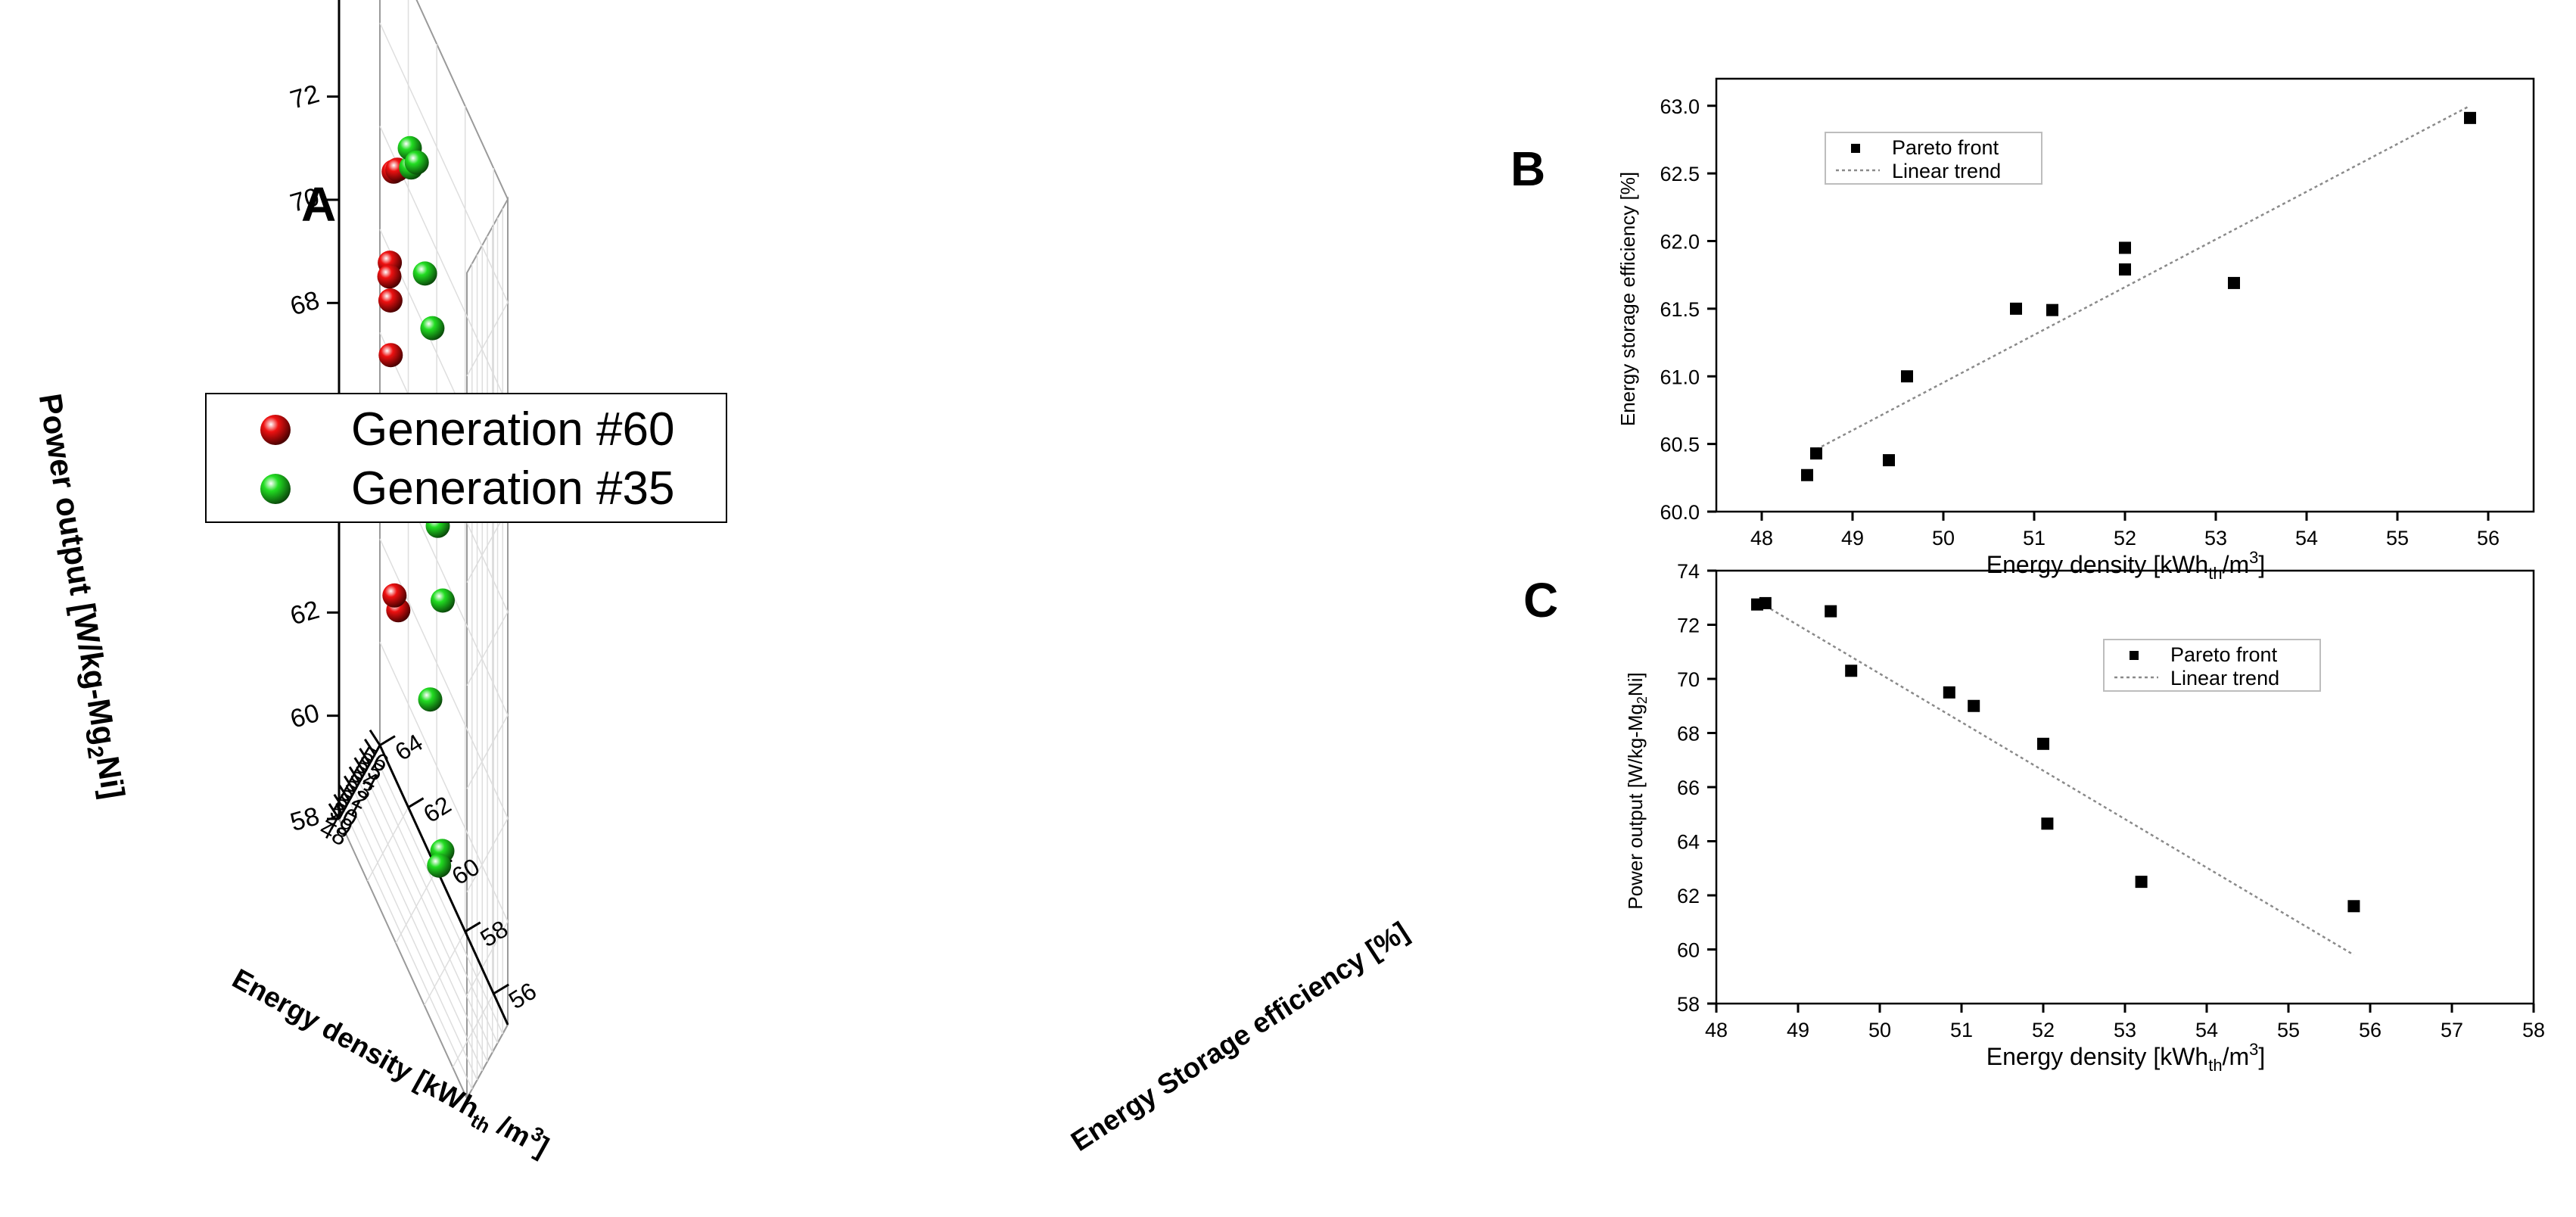  Describe the element at coordinates (2224, 654) in the screenshot. I see `c-legend-label-pareto: Pareto front` at that location.